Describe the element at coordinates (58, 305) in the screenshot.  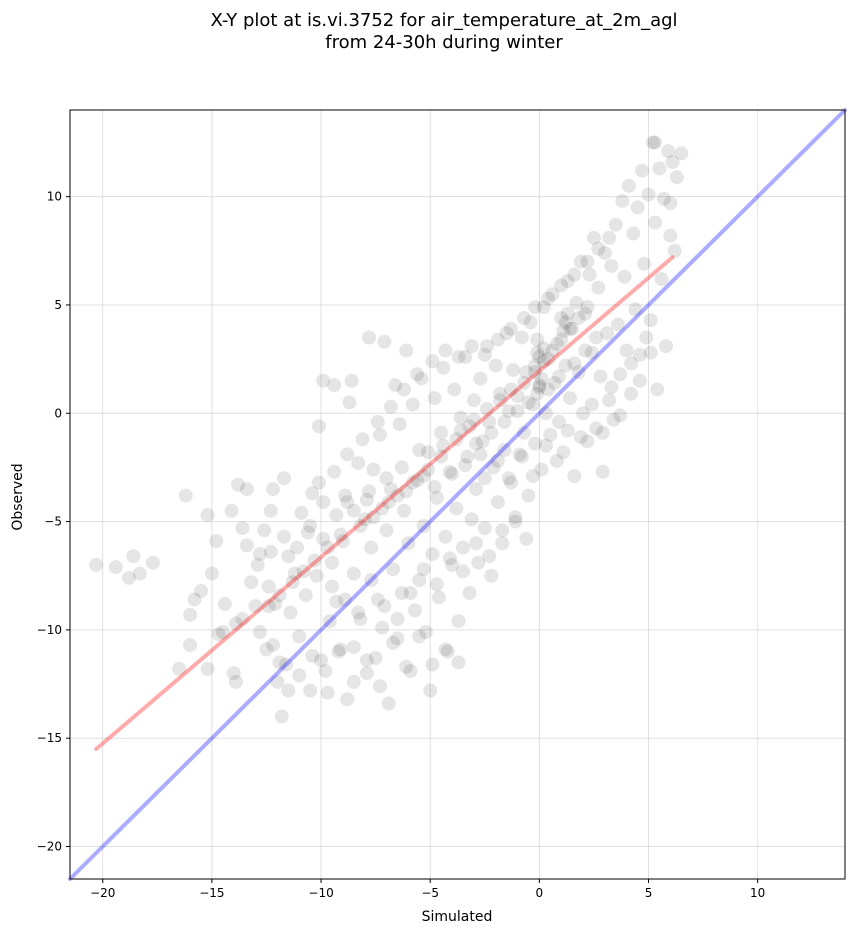
I see `y-tick-label: 5` at that location.